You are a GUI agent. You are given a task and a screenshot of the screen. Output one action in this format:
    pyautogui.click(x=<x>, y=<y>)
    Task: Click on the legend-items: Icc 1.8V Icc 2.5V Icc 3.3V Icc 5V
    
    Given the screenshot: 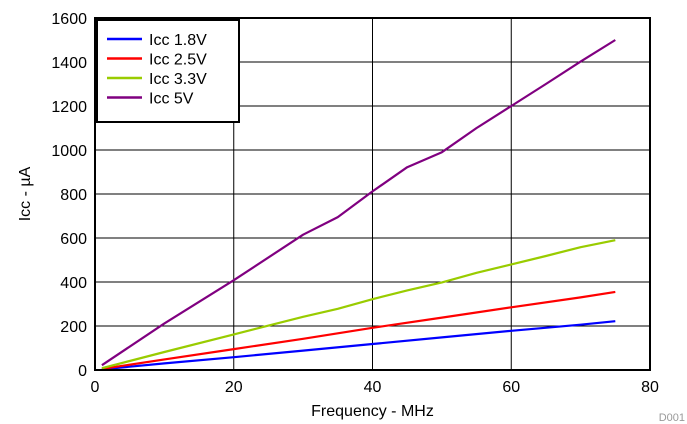 What is the action you would take?
    pyautogui.click(x=157, y=70)
    